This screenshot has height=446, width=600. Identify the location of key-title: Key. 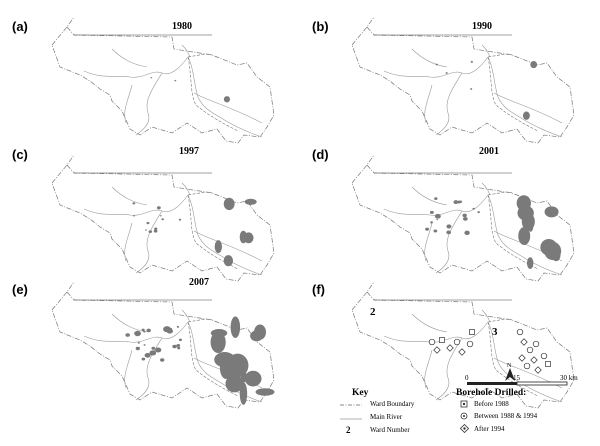
(360, 393).